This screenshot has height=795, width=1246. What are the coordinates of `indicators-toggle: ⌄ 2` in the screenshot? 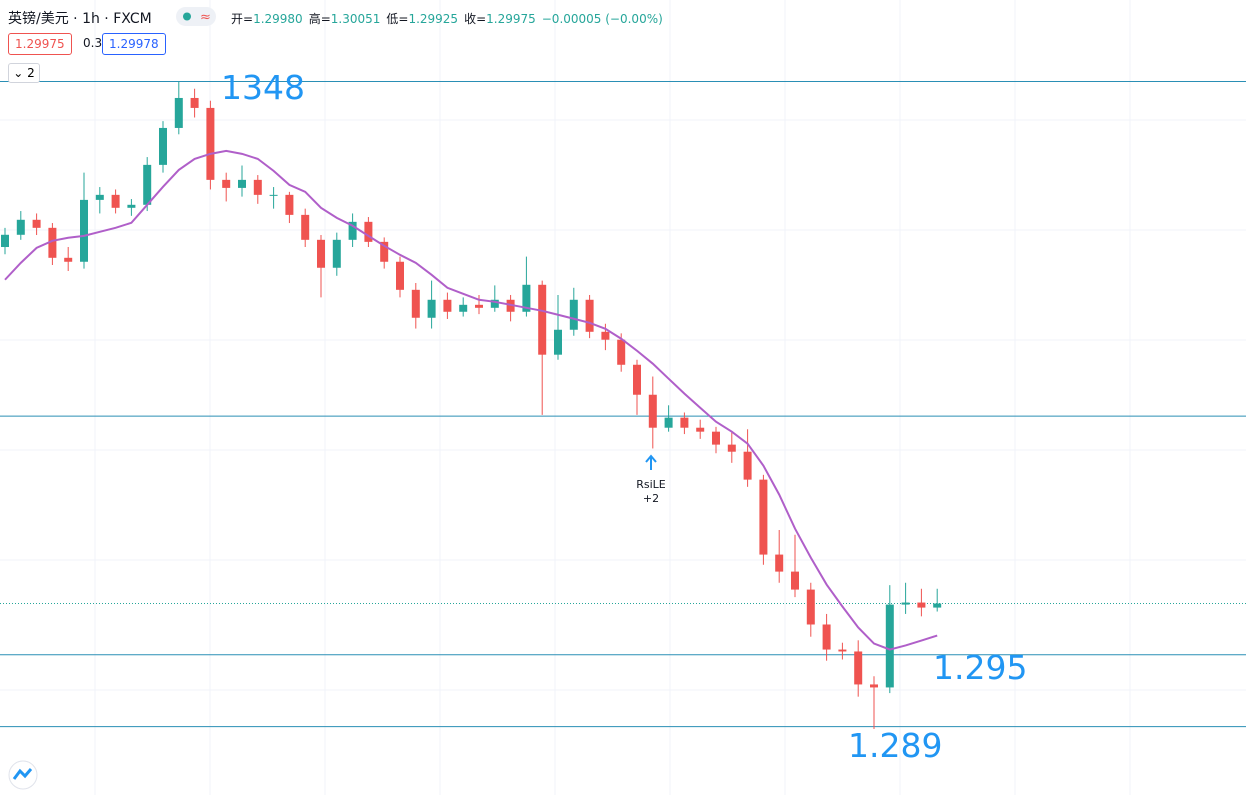 It's located at (24, 73).